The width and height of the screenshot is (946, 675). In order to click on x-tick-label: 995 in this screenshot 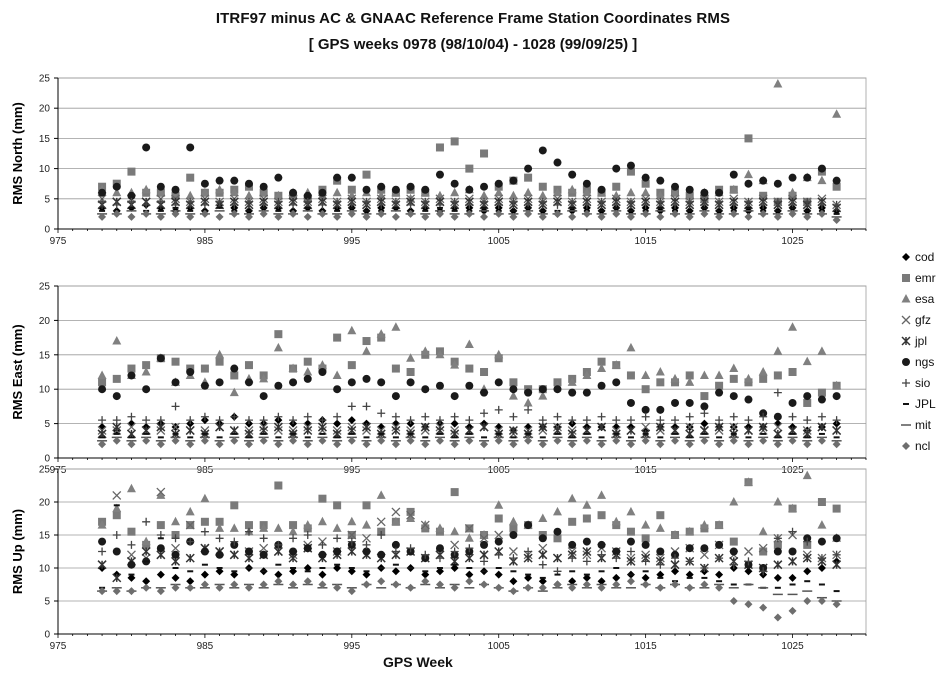, I will do `click(351, 241)`.